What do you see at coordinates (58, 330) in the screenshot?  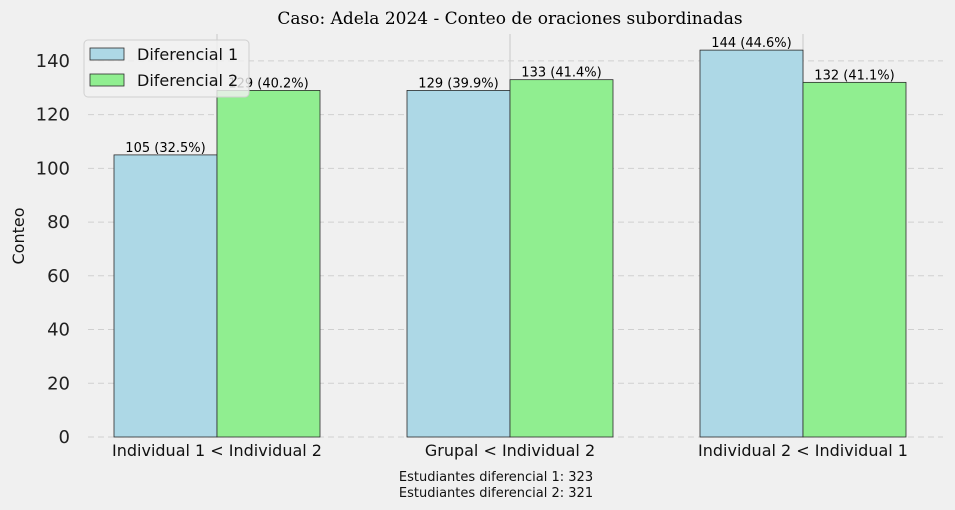 I see `y-tick-label: 40` at bounding box center [58, 330].